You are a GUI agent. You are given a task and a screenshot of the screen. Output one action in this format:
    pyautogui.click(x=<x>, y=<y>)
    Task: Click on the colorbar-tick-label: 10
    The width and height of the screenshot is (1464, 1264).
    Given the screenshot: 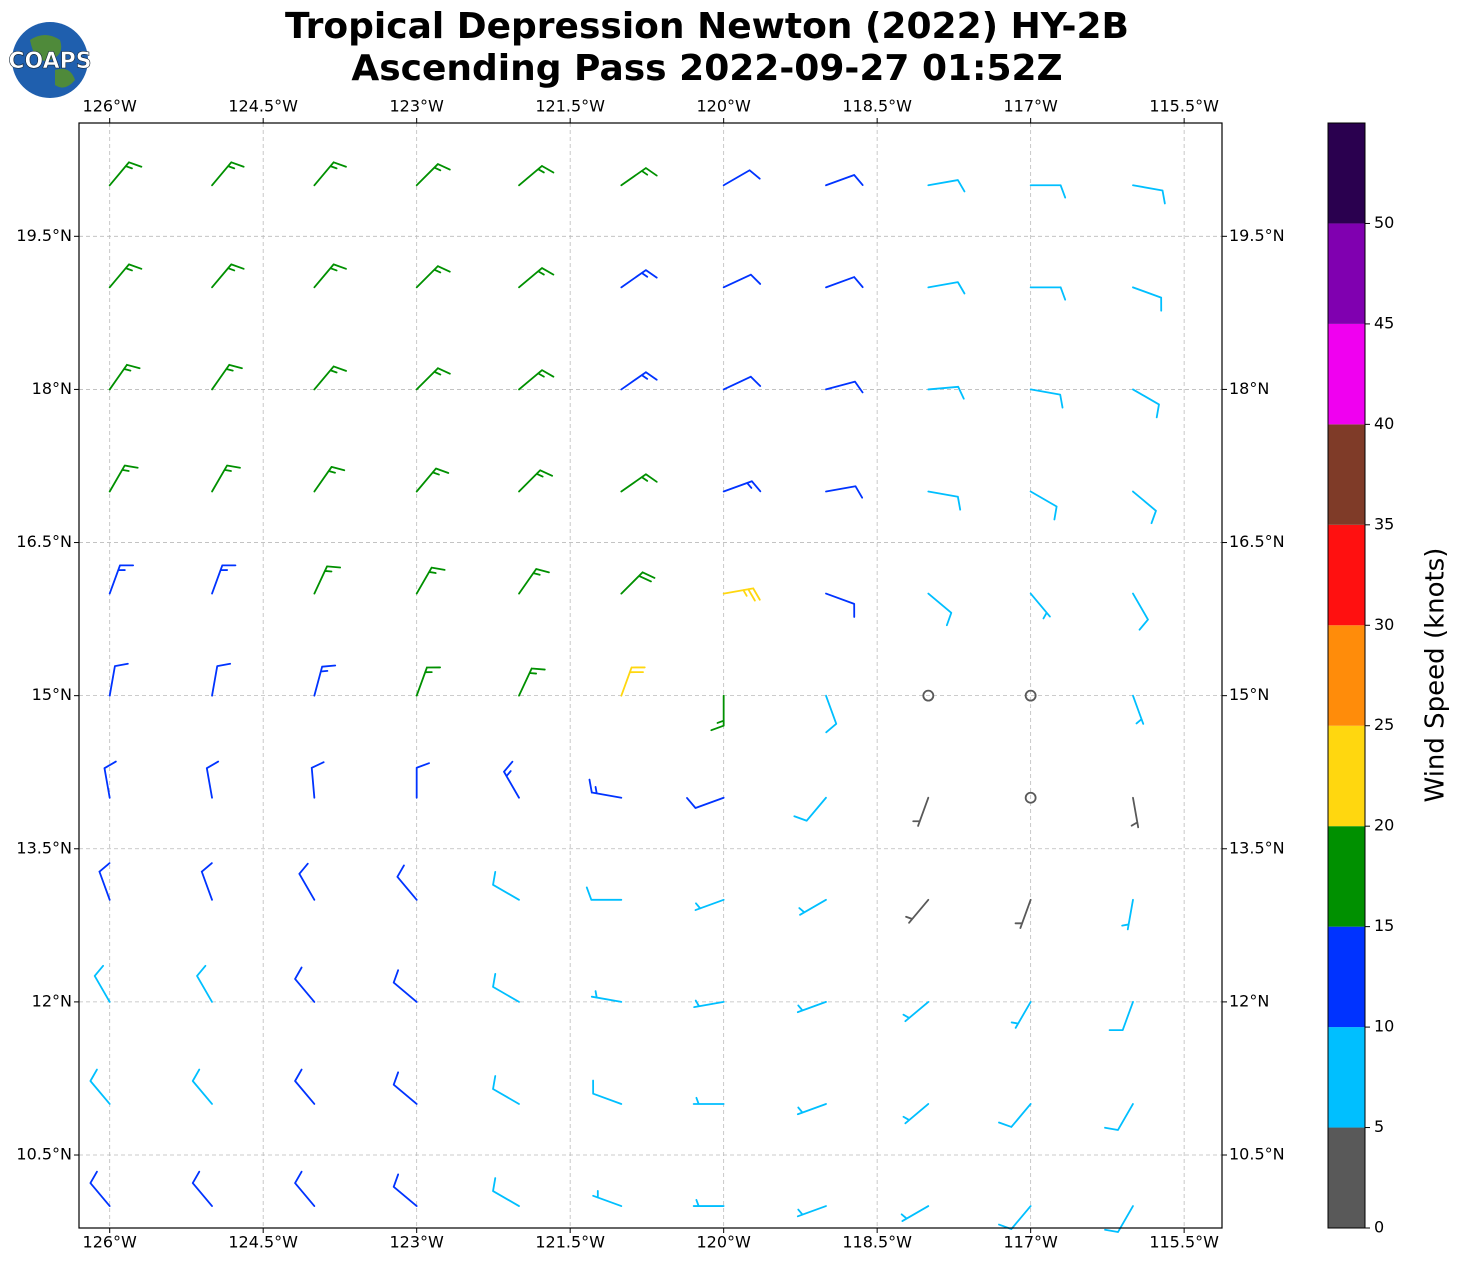 What is the action you would take?
    pyautogui.click(x=1384, y=1026)
    